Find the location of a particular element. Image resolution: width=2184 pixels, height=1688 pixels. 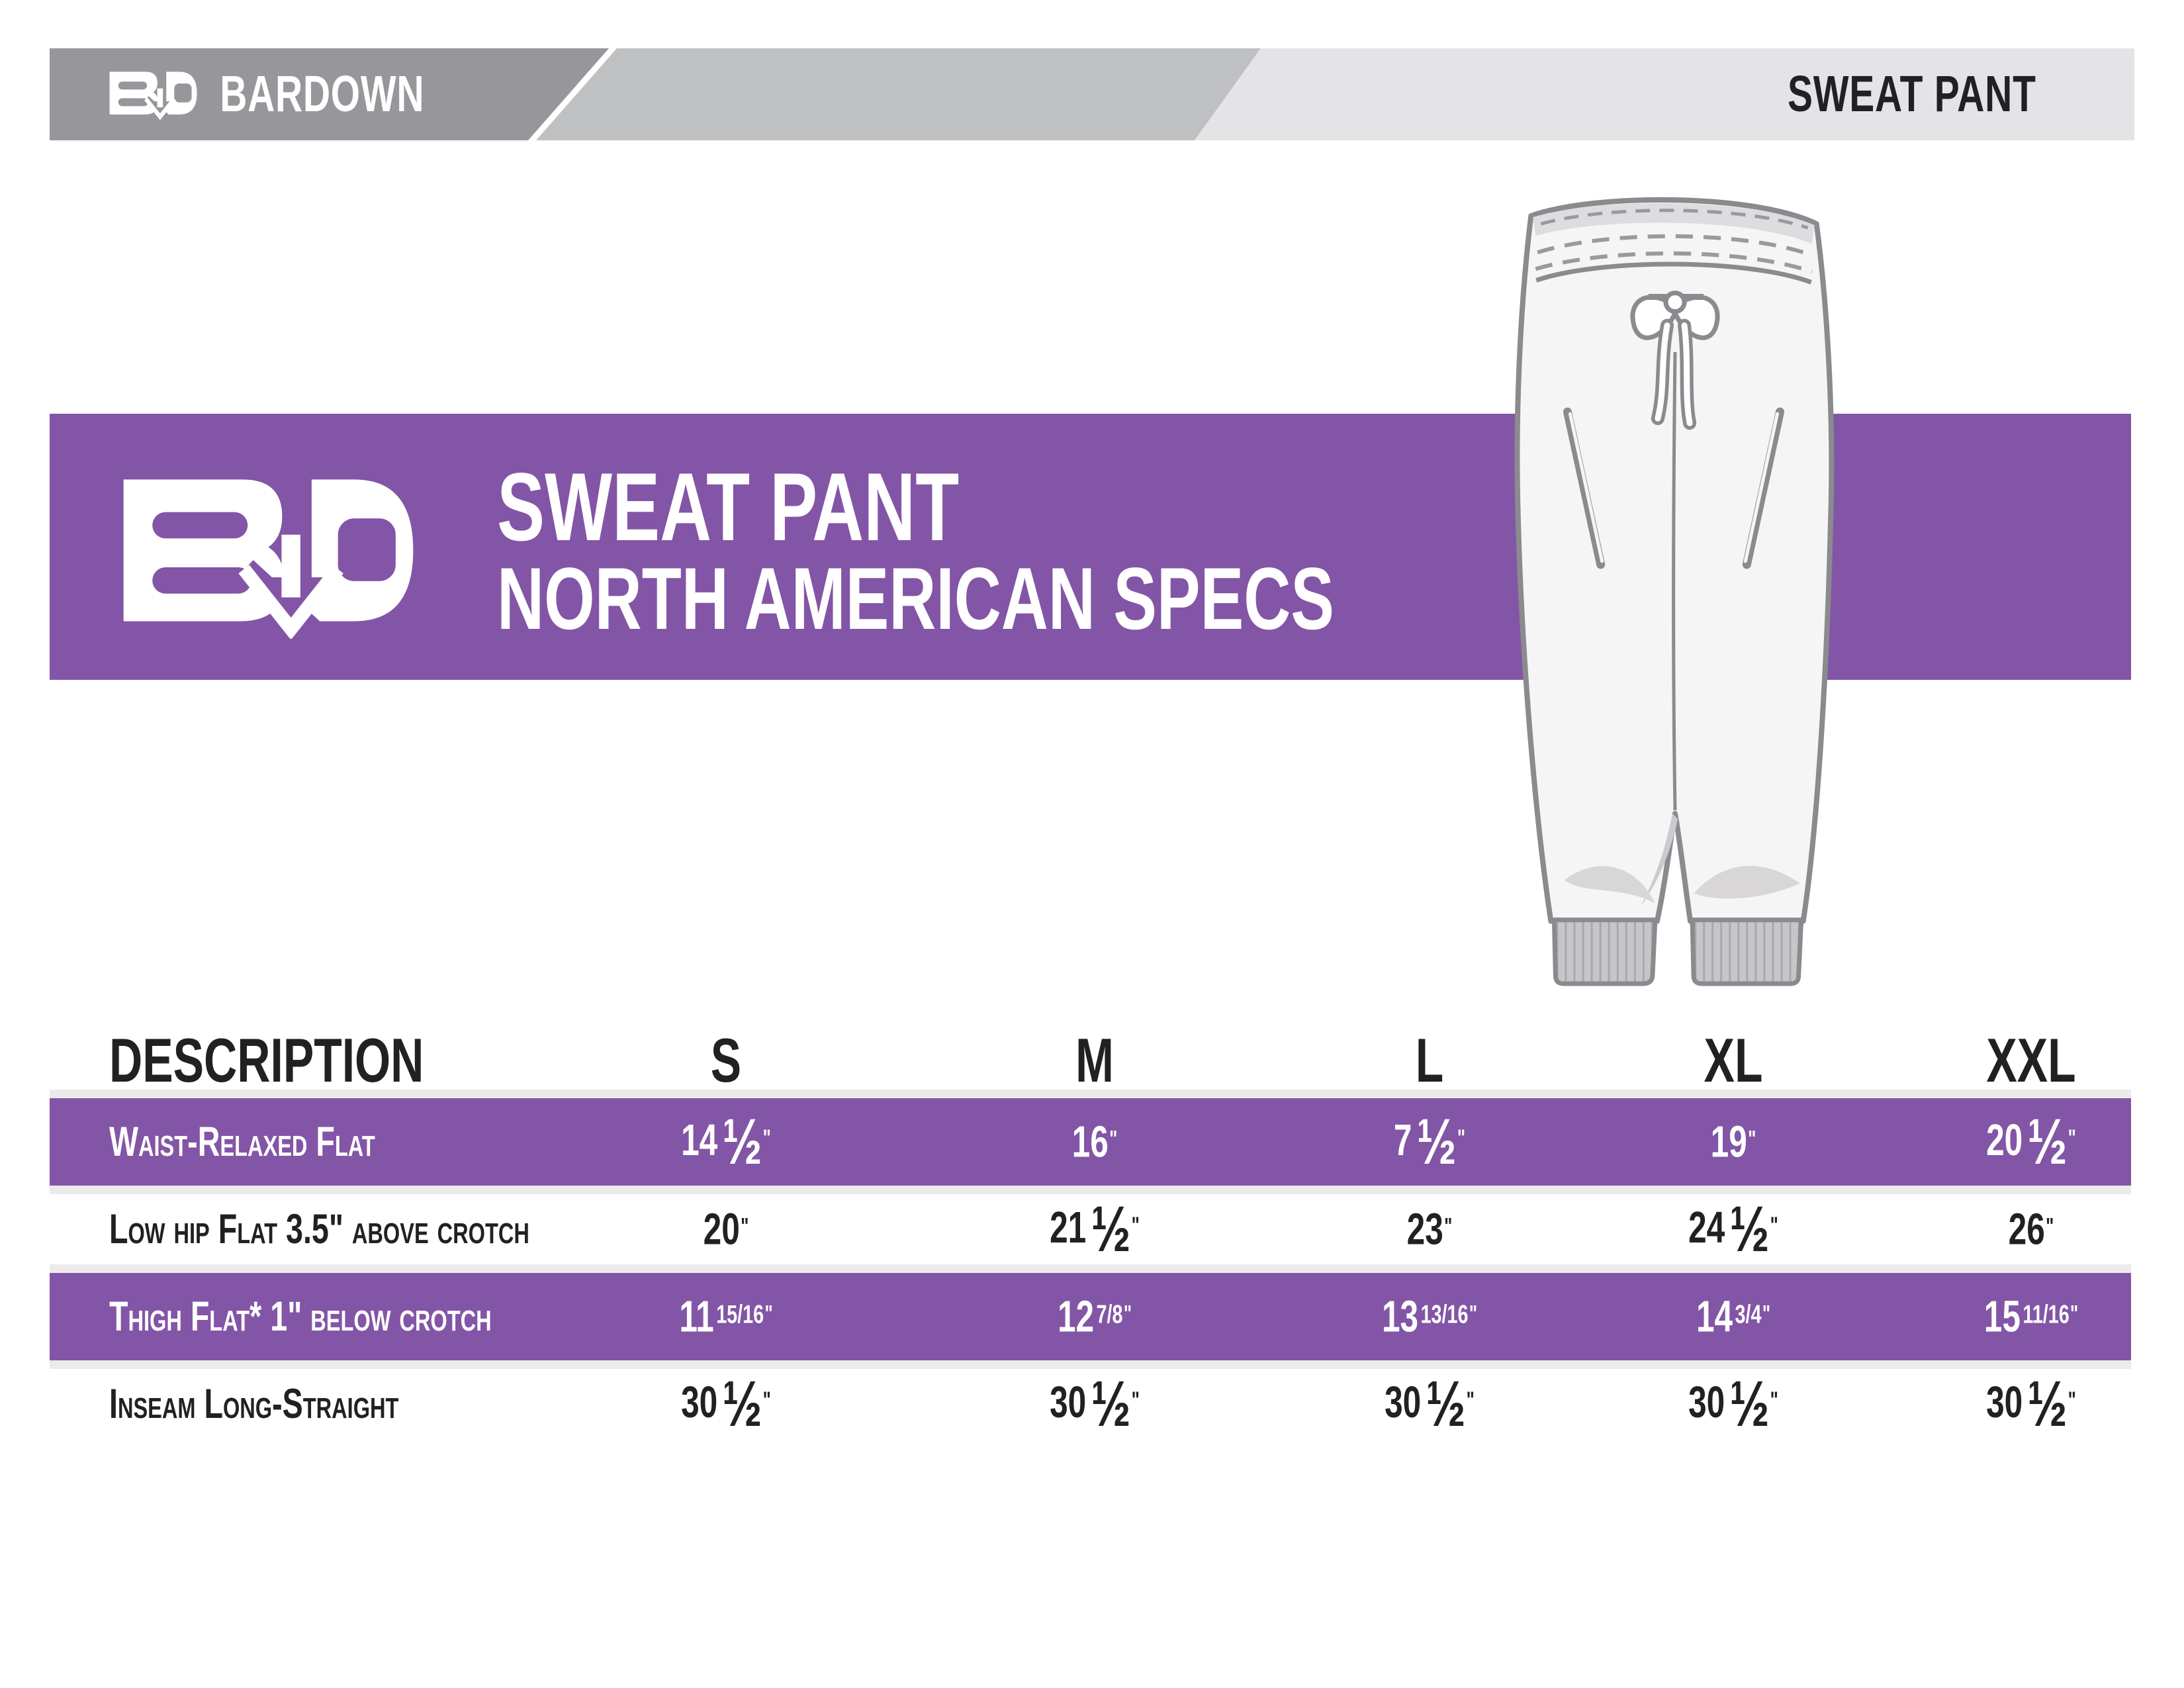

column-header-description: DESCRIPTION is located at coordinates (266, 1060).